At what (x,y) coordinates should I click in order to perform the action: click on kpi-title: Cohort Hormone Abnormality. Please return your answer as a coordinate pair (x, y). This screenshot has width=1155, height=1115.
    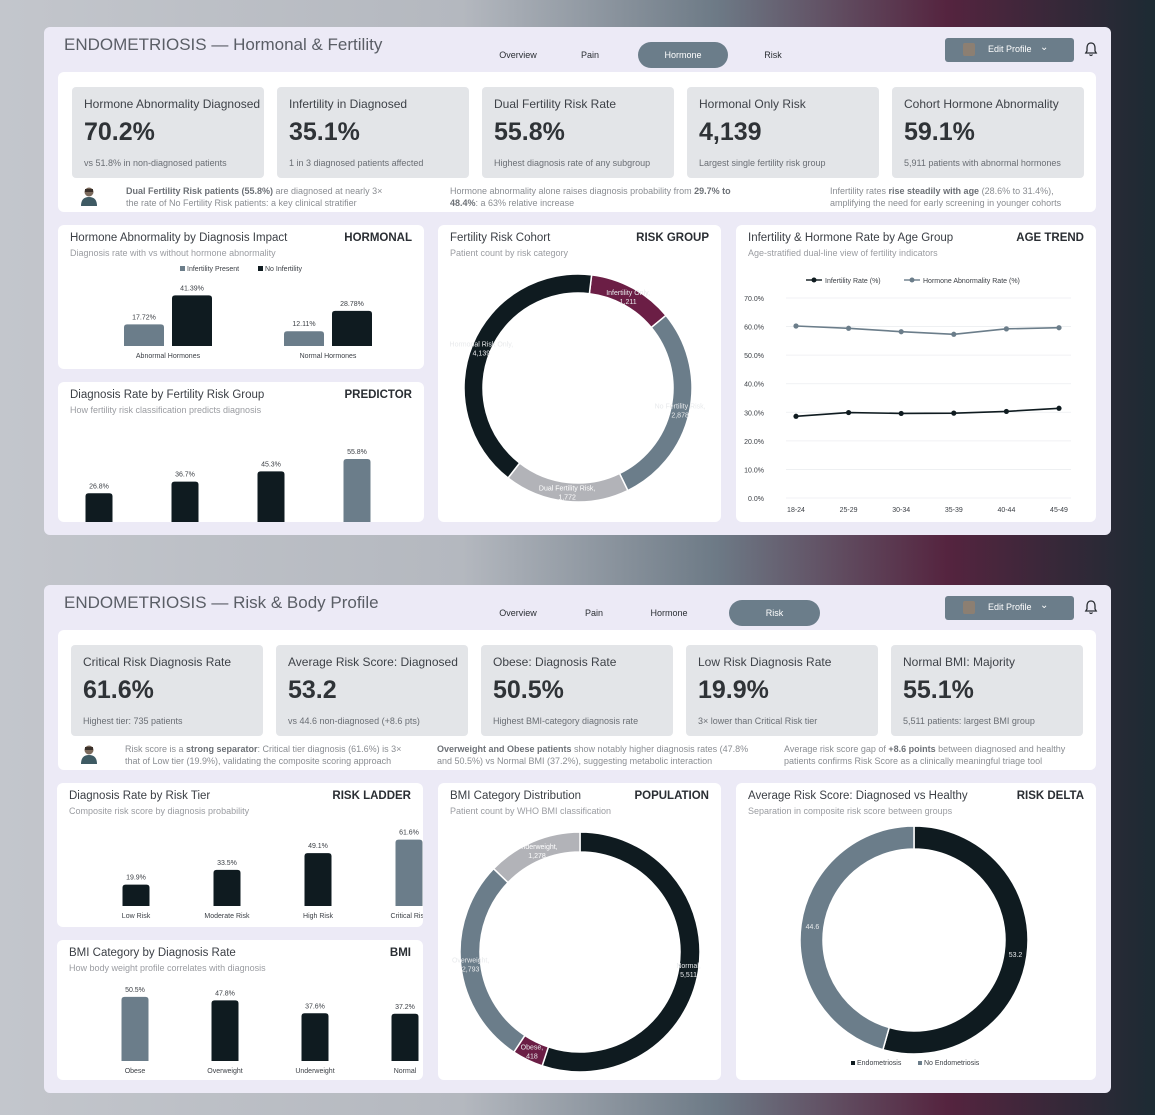
    Looking at the image, I should click on (981, 104).